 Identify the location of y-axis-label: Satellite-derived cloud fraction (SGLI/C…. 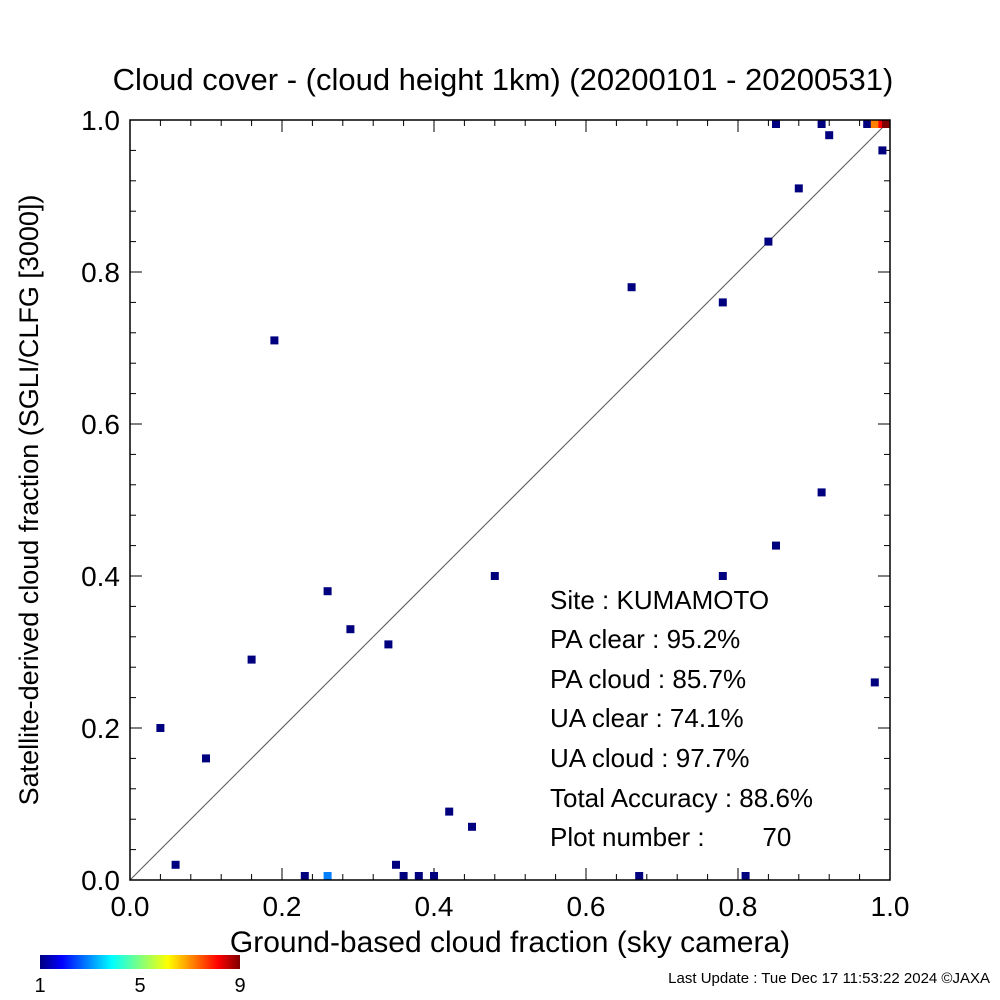
(29, 500).